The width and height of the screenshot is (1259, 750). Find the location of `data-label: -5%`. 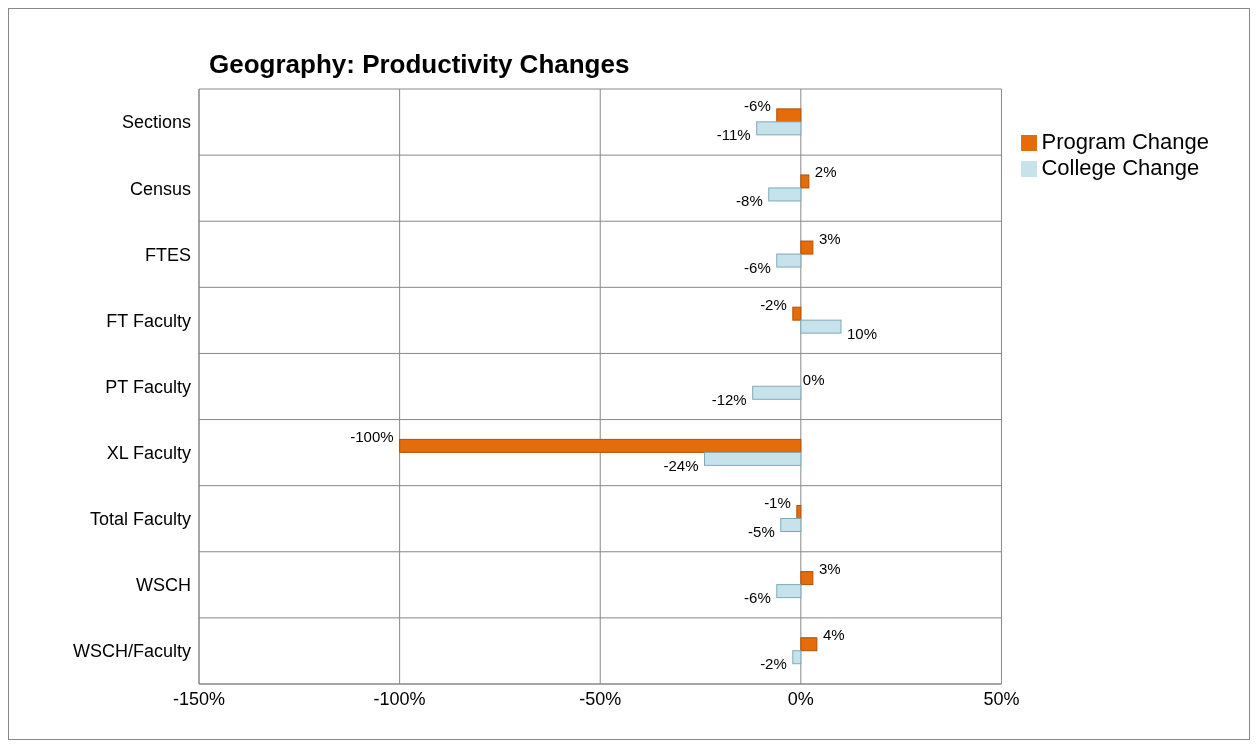

data-label: -5% is located at coordinates (761, 531).